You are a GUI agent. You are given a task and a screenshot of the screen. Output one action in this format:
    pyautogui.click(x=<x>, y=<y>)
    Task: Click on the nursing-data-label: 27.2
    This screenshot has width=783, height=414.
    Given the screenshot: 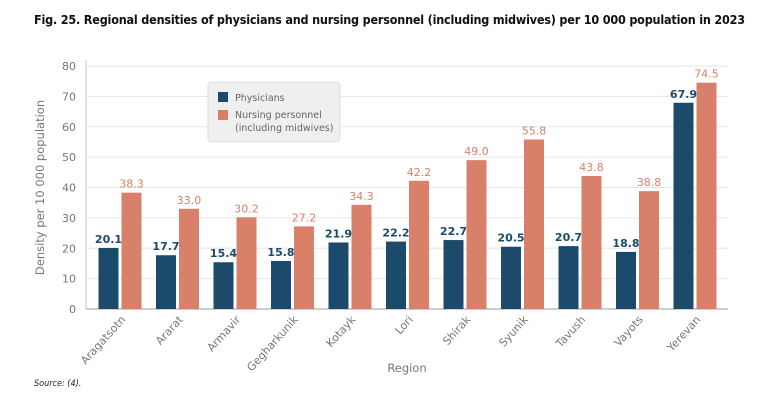 What is the action you would take?
    pyautogui.click(x=304, y=217)
    